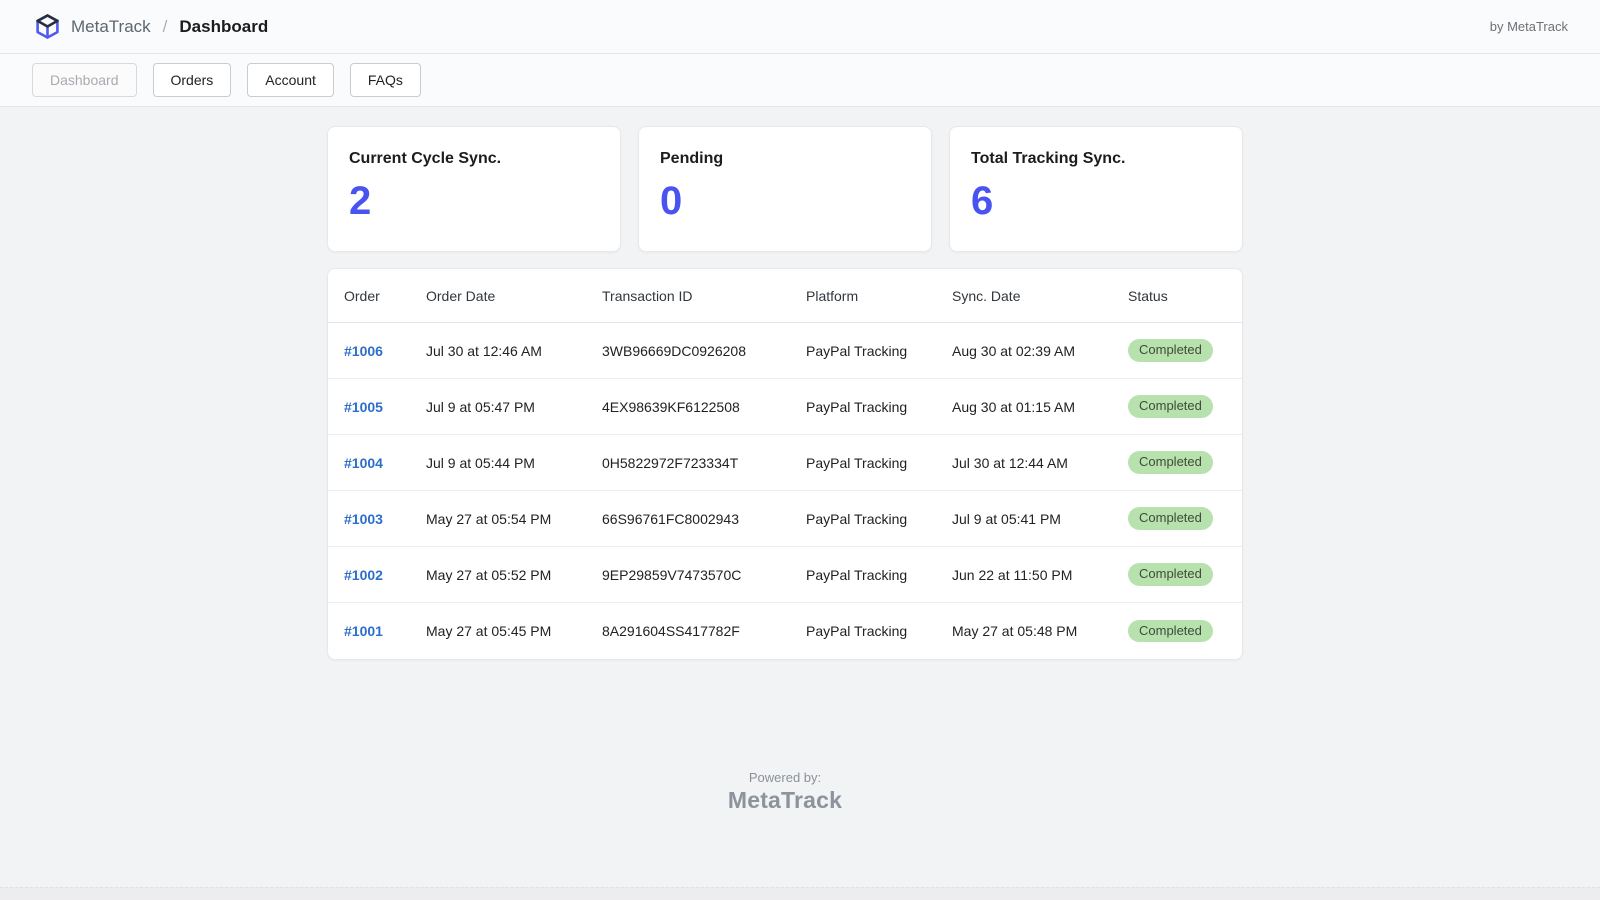 The image size is (1600, 900). Describe the element at coordinates (474, 189) in the screenshot. I see `stat-card-current-cycle: Current Cycle Sync. 2` at that location.